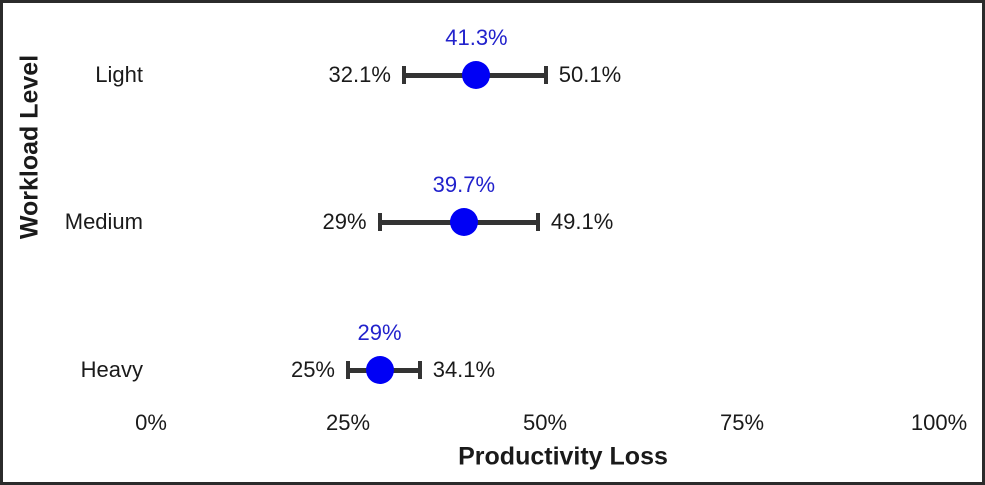 The image size is (985, 485). Describe the element at coordinates (464, 369) in the screenshot. I see `ci-high-label: 34.1%` at that location.